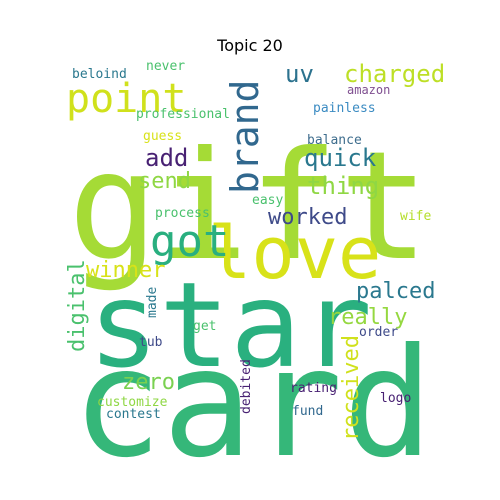 Image resolution: width=500 pixels, height=500 pixels. Describe the element at coordinates (132, 402) in the screenshot. I see `word-customize: customize` at that location.